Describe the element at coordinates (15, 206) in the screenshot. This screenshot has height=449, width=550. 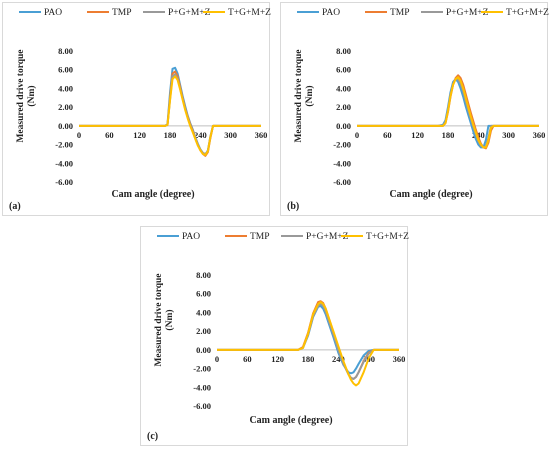
I see `panel-label: (a)` at that location.